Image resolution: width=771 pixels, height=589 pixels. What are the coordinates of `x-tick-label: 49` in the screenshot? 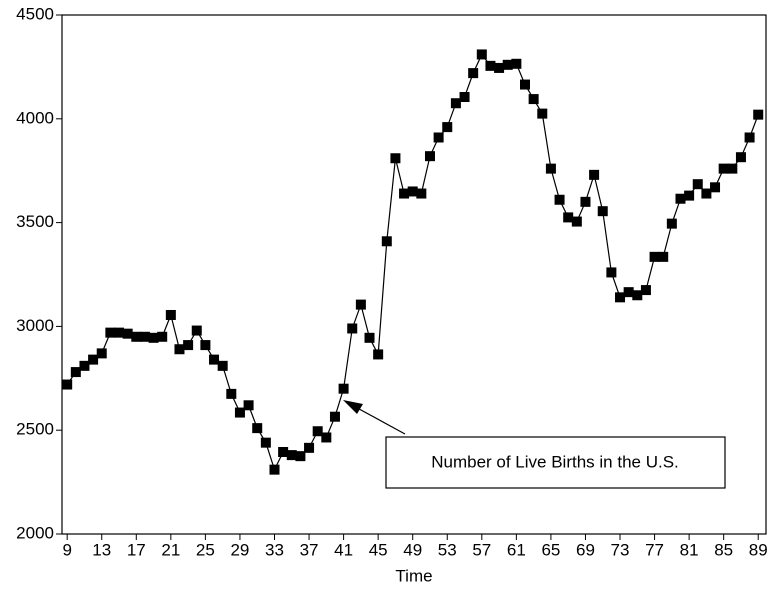 It's located at (412, 549).